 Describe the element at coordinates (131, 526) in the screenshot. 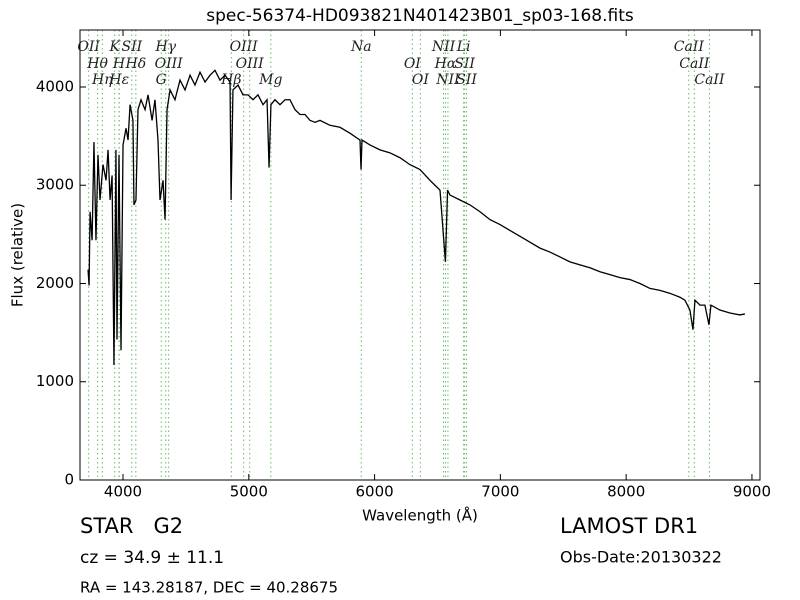

I see `object-class: STAR G2` at that location.